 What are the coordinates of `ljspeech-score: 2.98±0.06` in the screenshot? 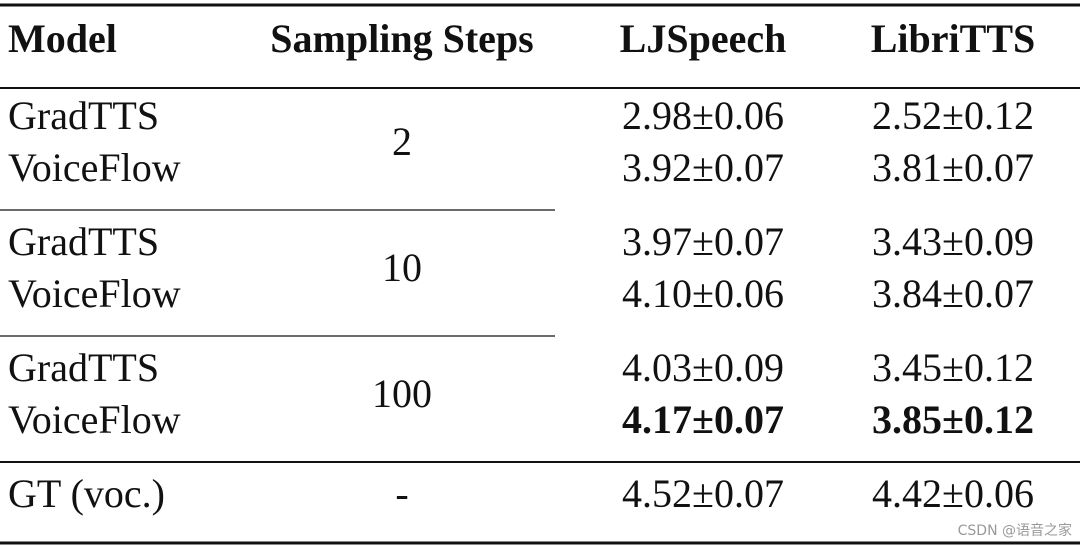 It's located at (703, 115).